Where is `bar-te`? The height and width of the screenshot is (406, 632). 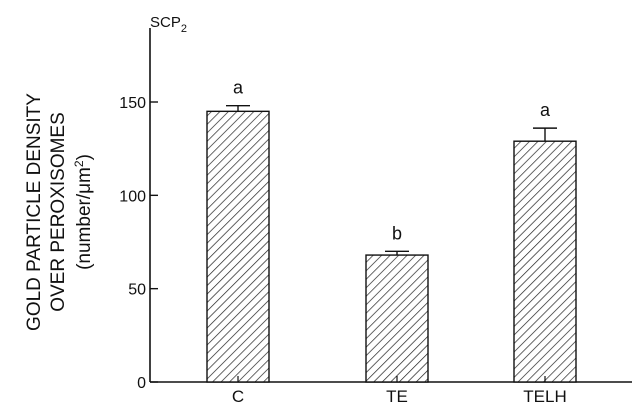 bar-te is located at coordinates (397, 318).